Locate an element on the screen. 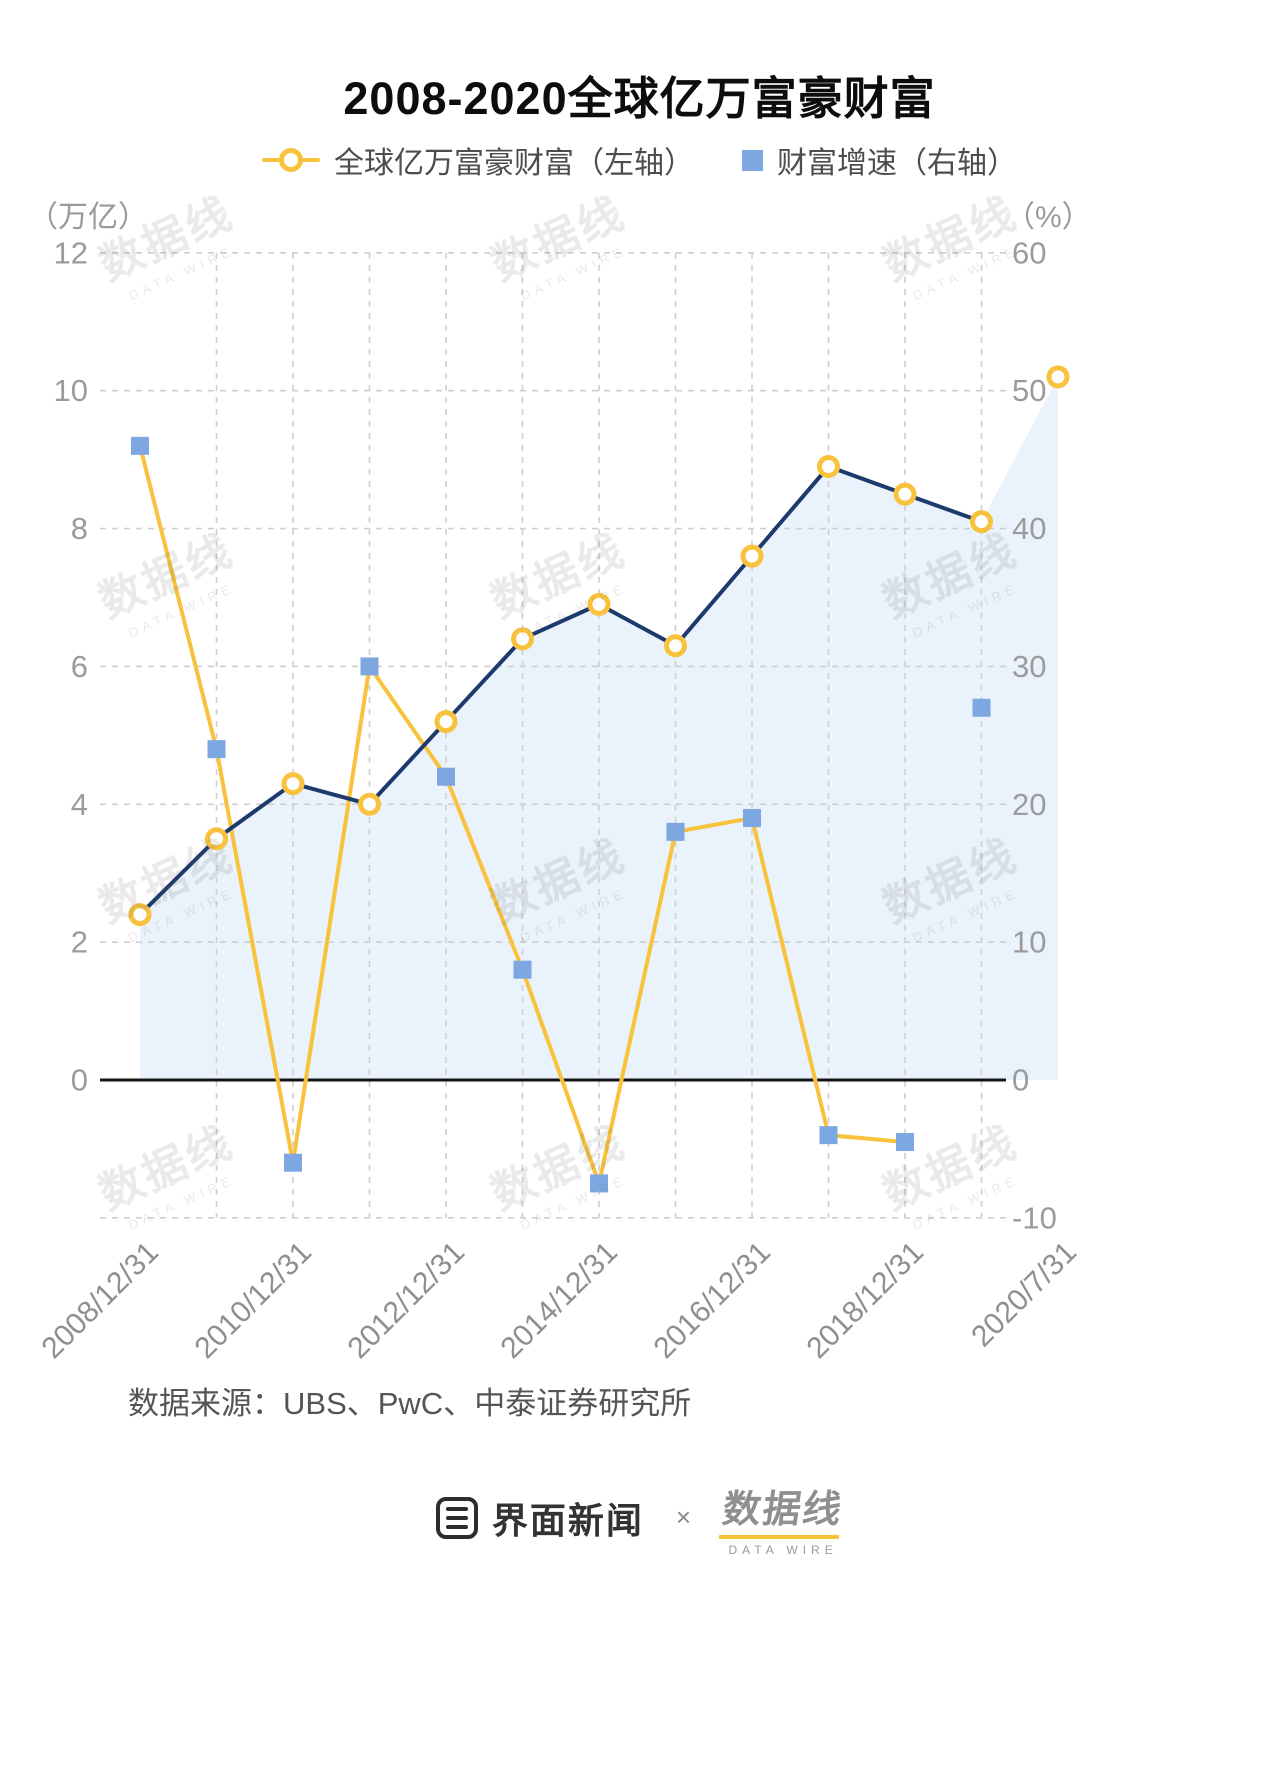 This screenshot has height=1791, width=1279. footer: 界面新闻 × 数据线 DATA WIRE is located at coordinates (639, 1517).